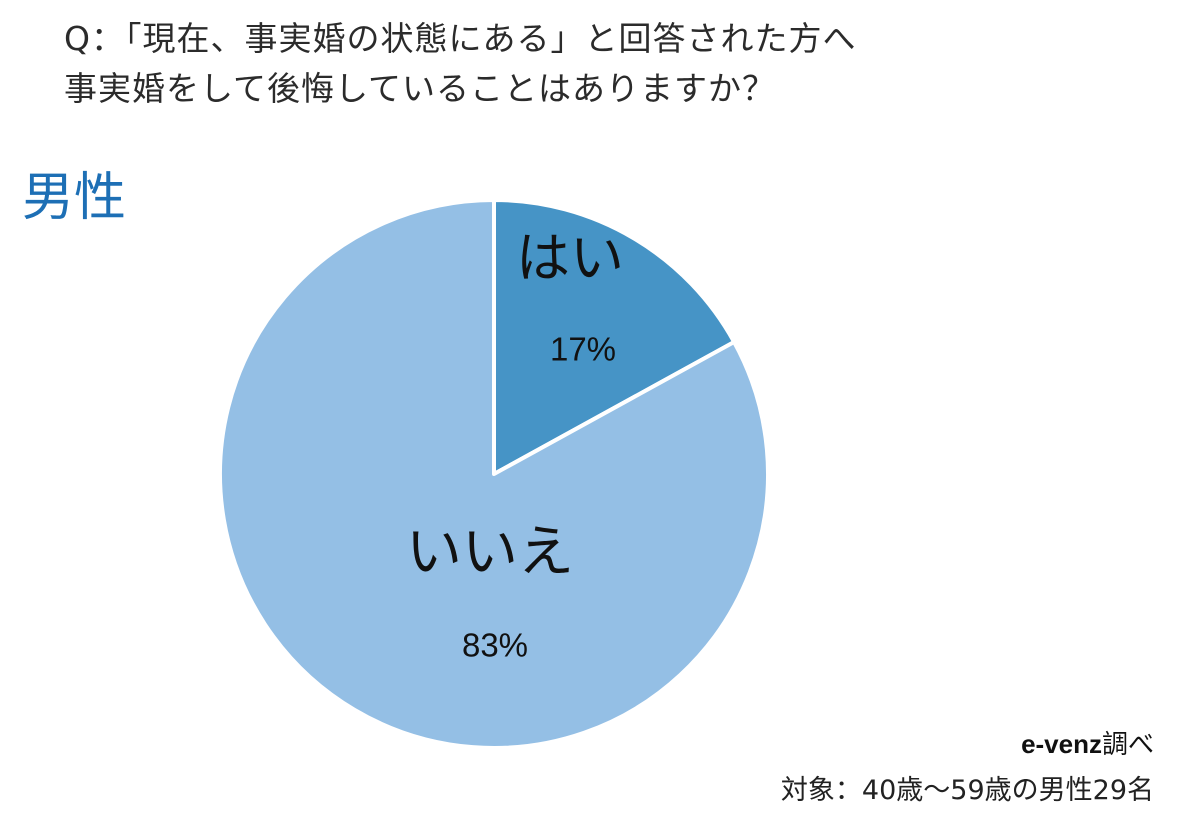 This screenshot has width=1188, height=836. What do you see at coordinates (490, 552) in the screenshot?
I see `slice-label-no: いいえ` at bounding box center [490, 552].